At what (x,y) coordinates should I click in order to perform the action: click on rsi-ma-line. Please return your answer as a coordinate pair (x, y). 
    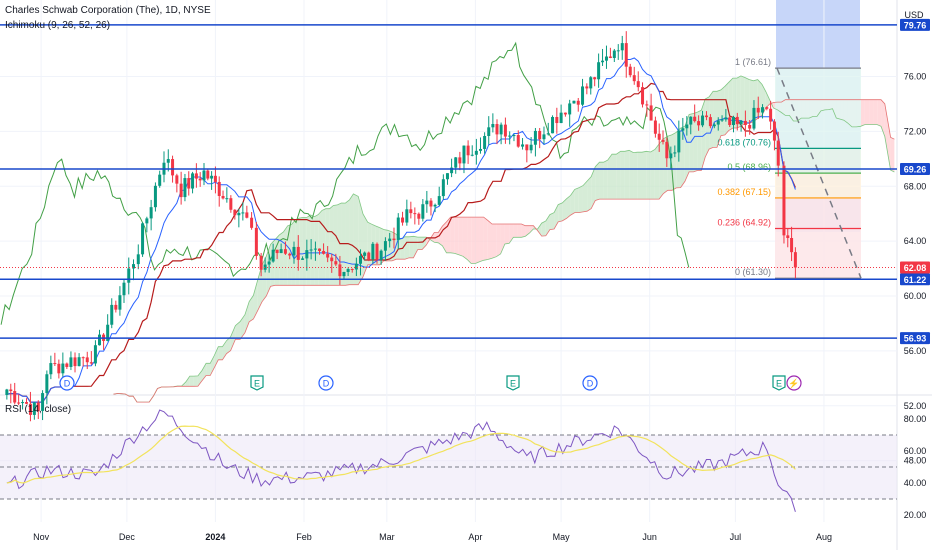
    Looking at the image, I should click on (401, 454).